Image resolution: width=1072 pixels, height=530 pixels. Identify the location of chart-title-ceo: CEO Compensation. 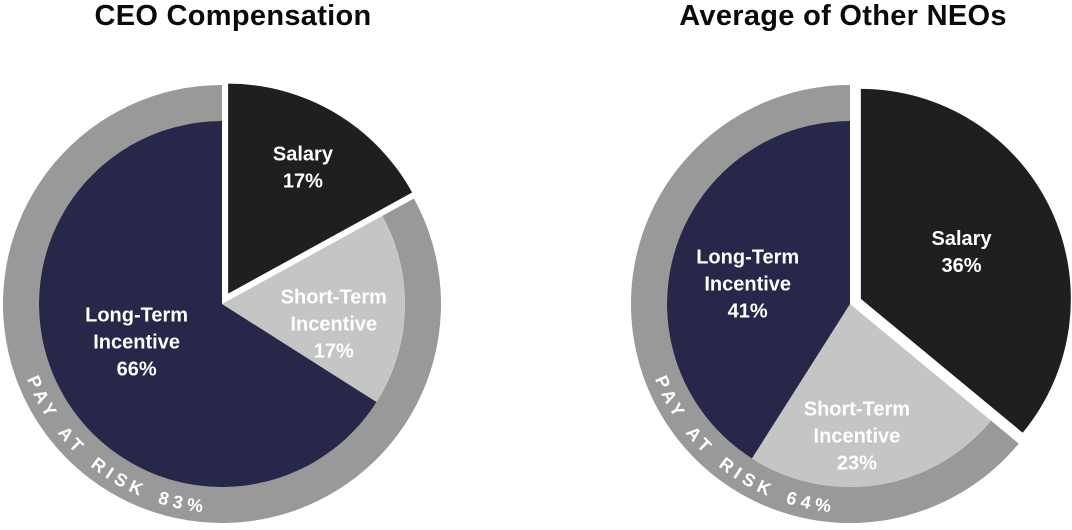
(233, 16).